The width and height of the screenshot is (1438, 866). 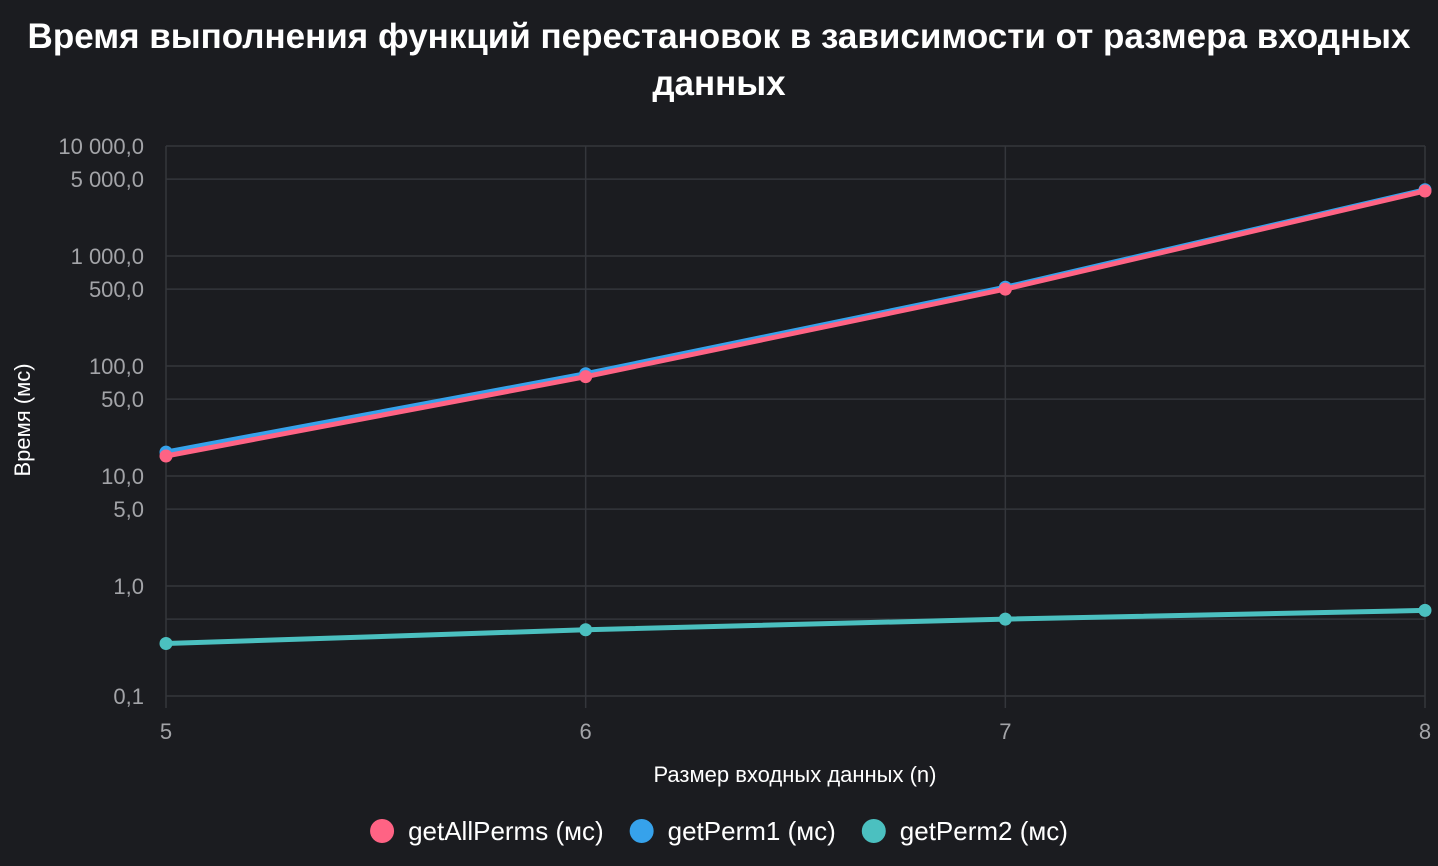 What do you see at coordinates (166, 731) in the screenshot?
I see `x-tick-label: 5` at bounding box center [166, 731].